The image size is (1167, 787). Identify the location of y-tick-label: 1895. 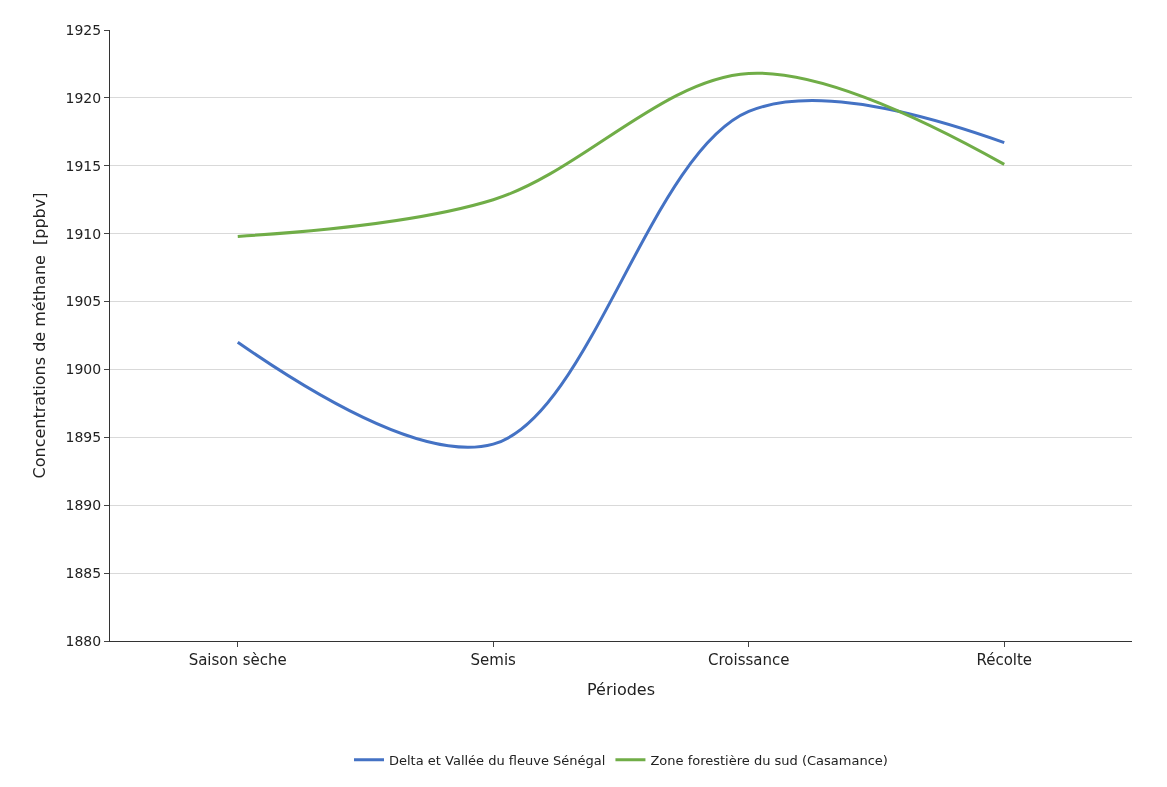
(83, 437).